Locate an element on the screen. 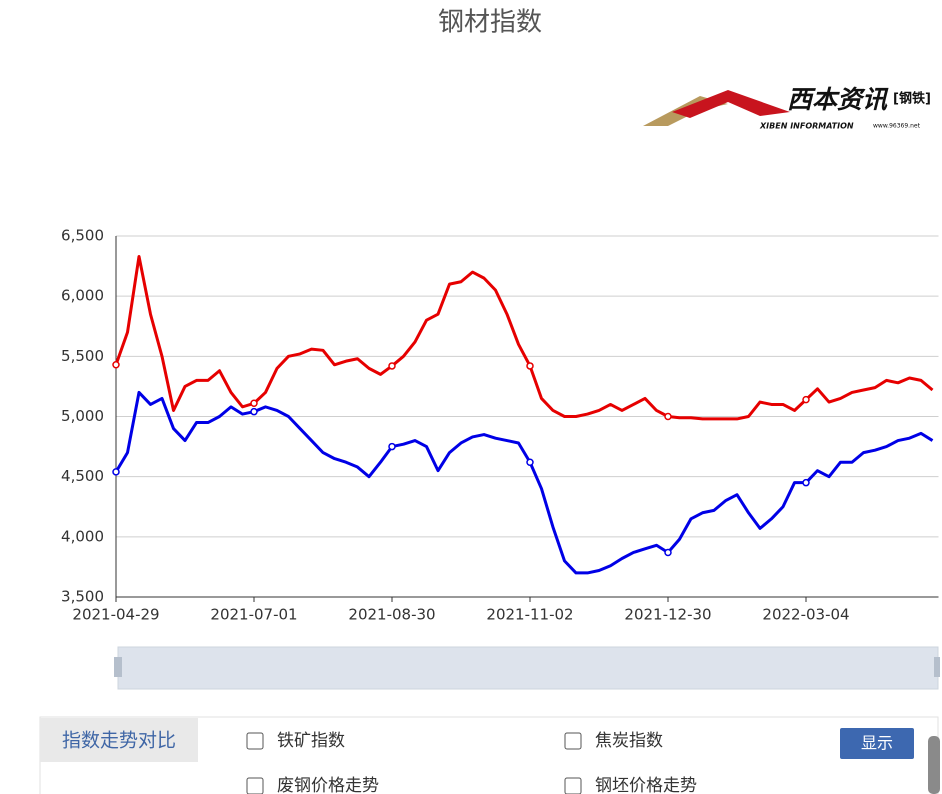  y-tick-label: 4,500 is located at coordinates (82, 476).